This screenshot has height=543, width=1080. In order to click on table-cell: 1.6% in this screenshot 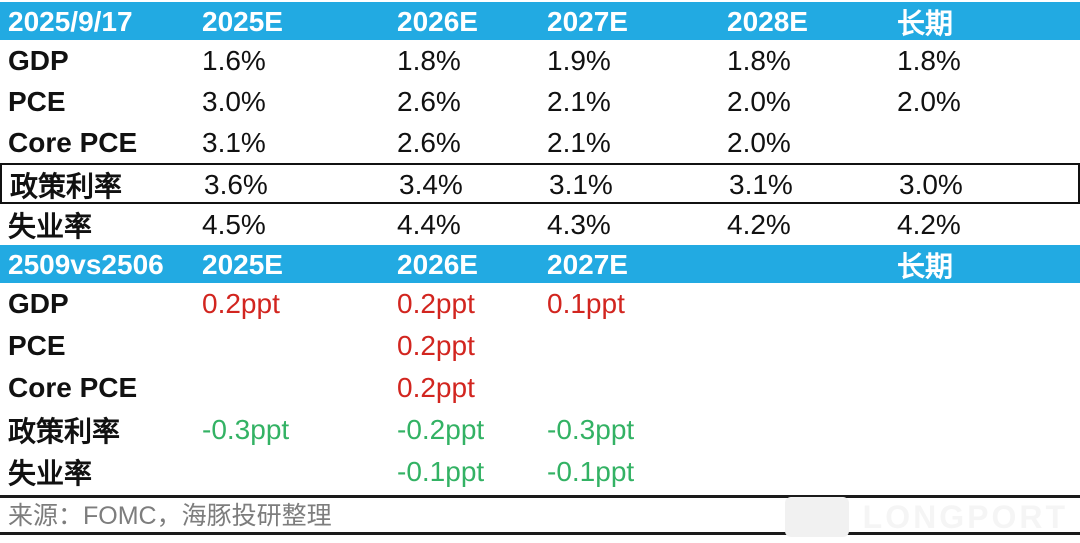, I will do `click(234, 60)`.